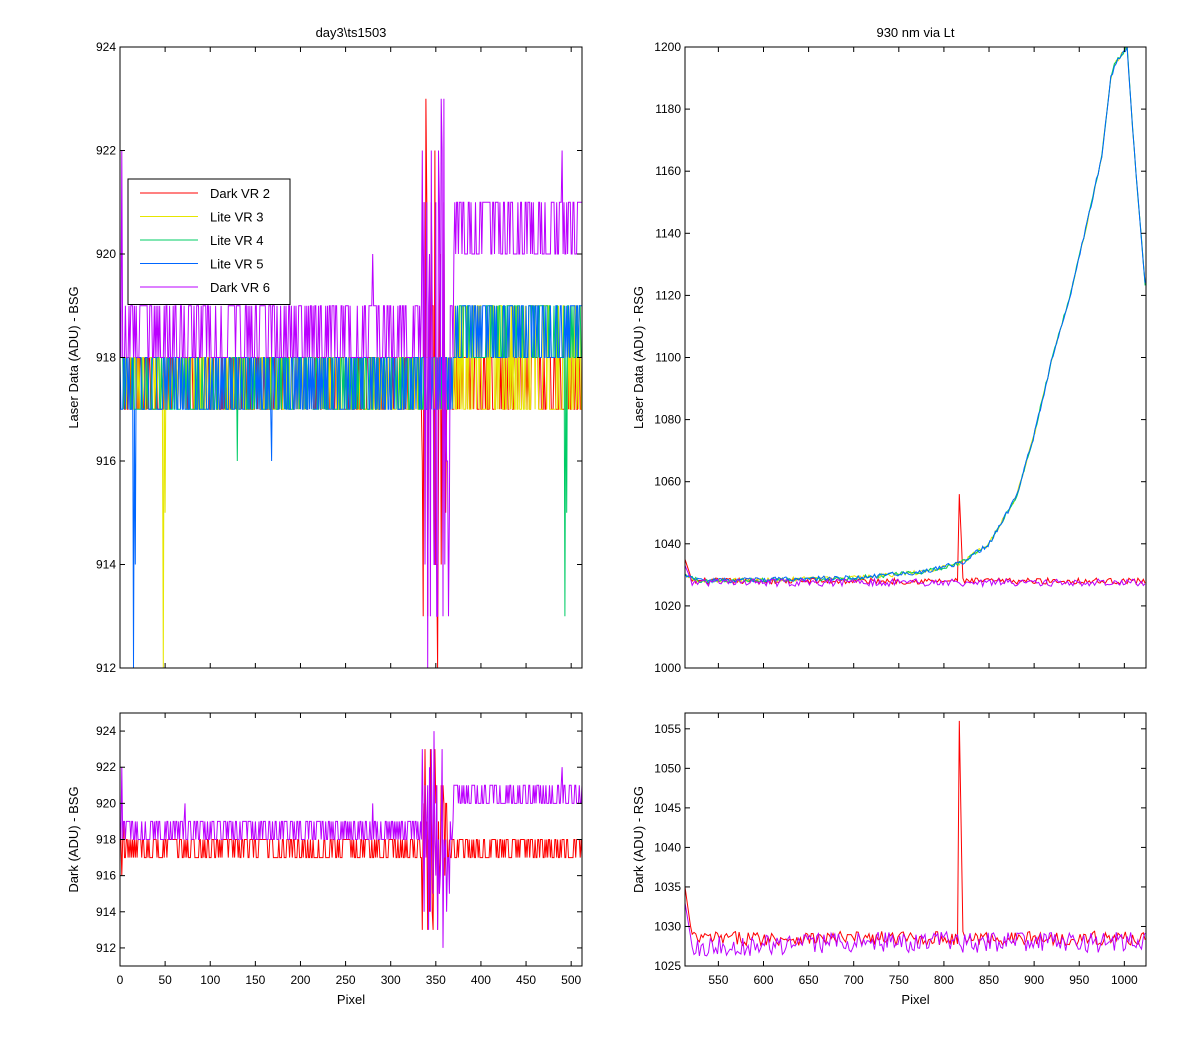 Image resolution: width=1200 pixels, height=1050 pixels. What do you see at coordinates (240, 193) in the screenshot?
I see `legend-label: Dark VR 2` at bounding box center [240, 193].